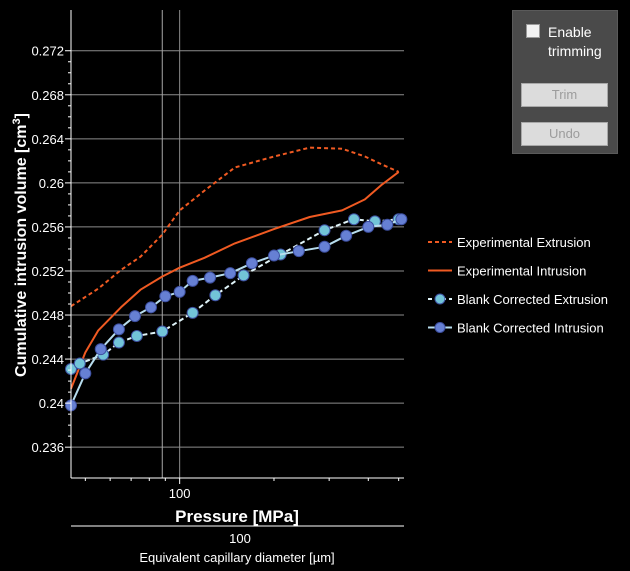  What do you see at coordinates (21, 115) in the screenshot?
I see `y-axis-title-end: ]` at bounding box center [21, 115].